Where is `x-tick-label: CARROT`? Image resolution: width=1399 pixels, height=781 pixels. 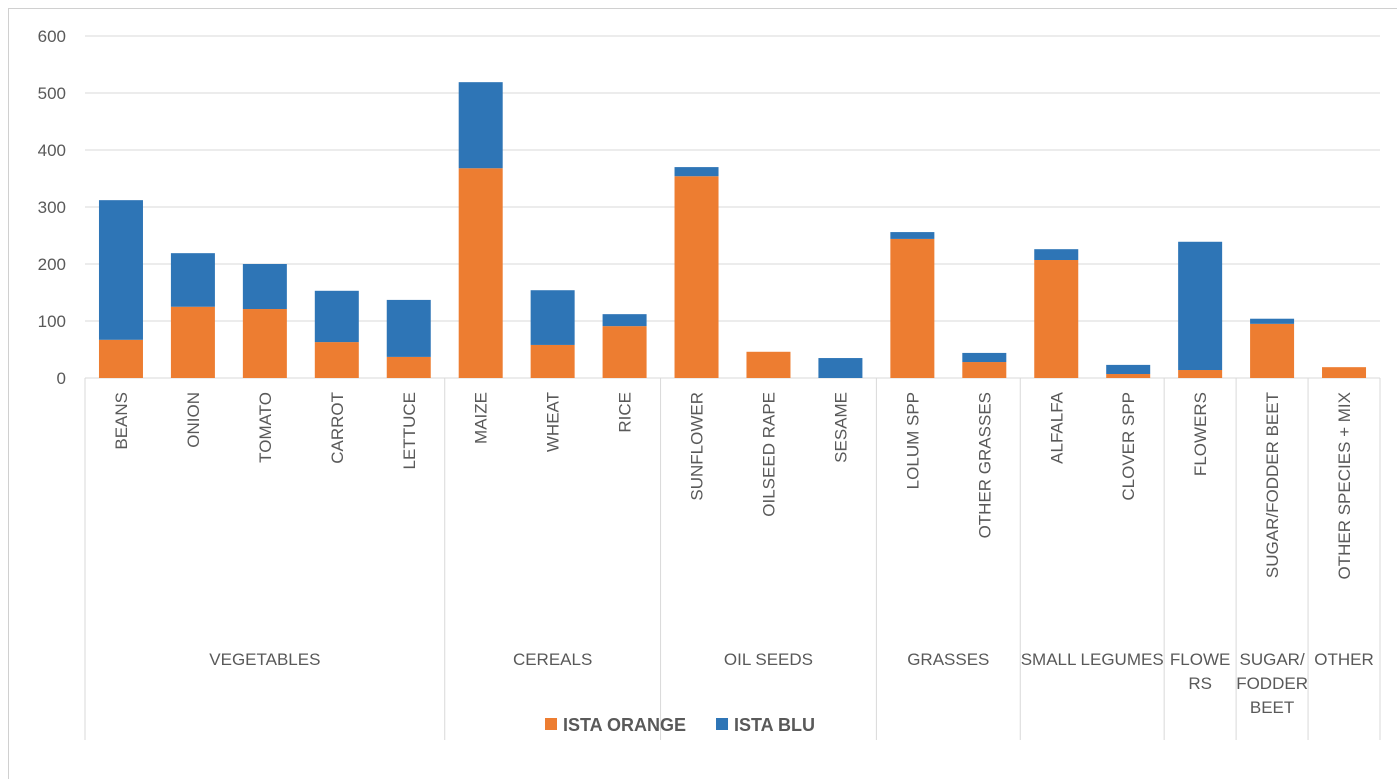
x-tick-label: CARROT is located at coordinates (337, 428).